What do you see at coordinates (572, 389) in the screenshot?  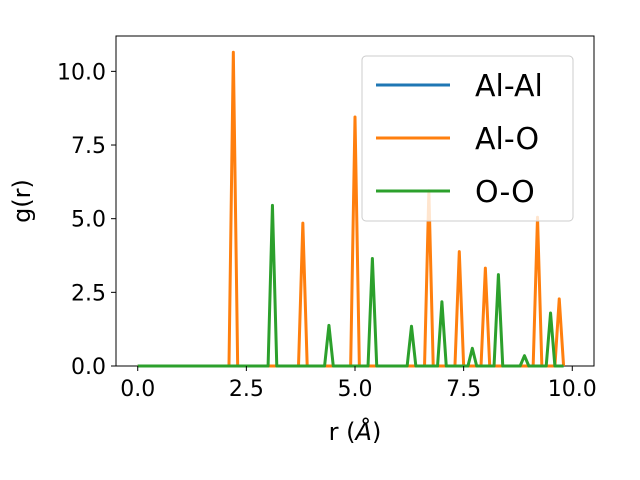 I see `x-tick-label: 10.0` at bounding box center [572, 389].